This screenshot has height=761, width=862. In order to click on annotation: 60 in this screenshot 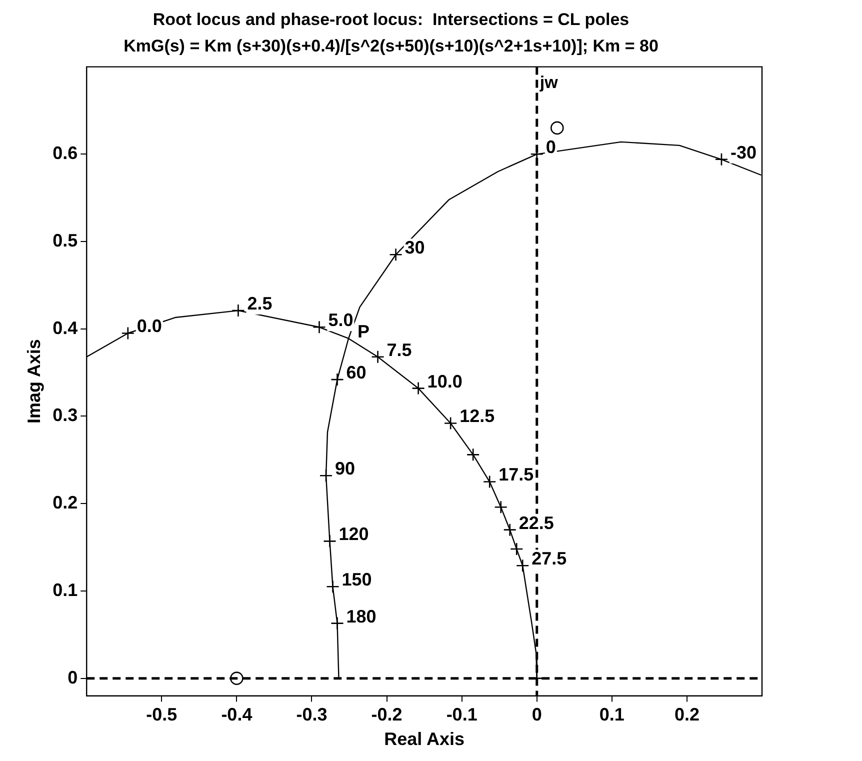, I will do `click(356, 372)`.